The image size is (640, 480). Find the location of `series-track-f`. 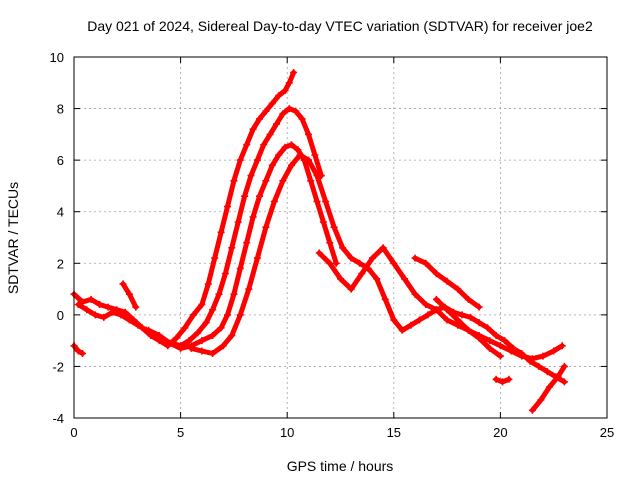

series-track-f is located at coordinates (447, 282).